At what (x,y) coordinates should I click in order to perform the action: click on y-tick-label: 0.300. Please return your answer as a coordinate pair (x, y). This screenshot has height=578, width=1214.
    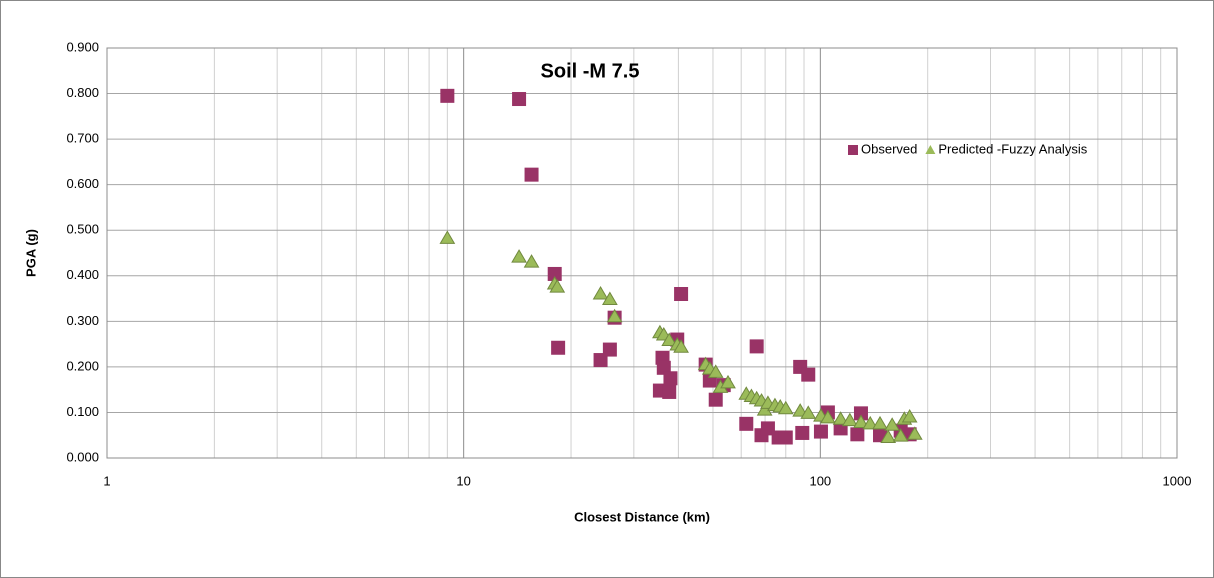
    Looking at the image, I should click on (82, 320).